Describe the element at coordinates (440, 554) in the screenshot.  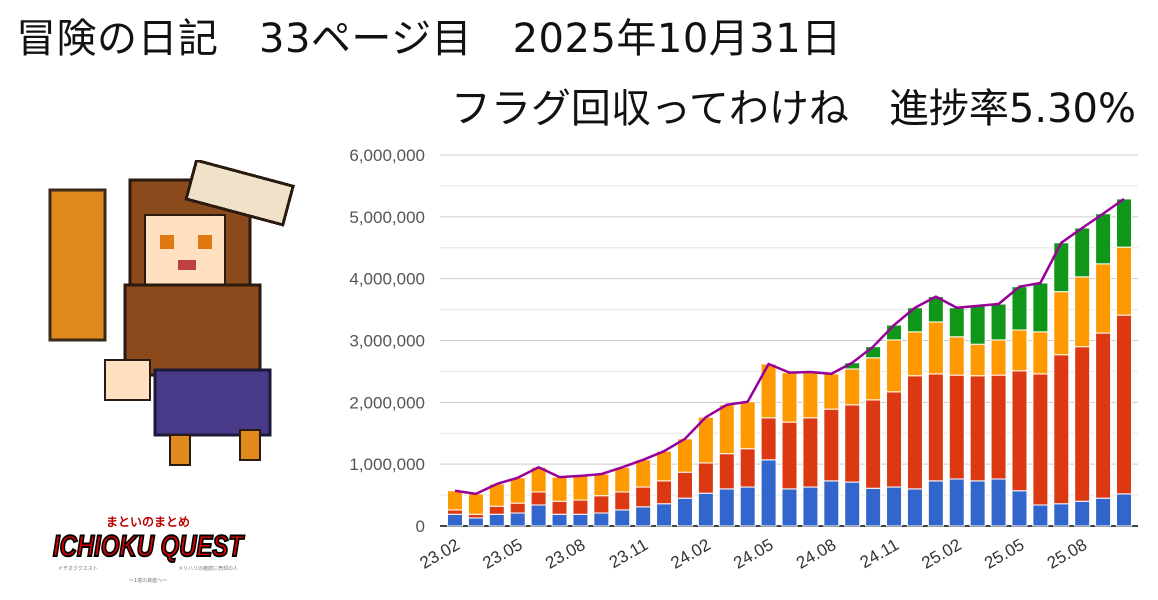
I see `x-tick-label: 23.02` at that location.